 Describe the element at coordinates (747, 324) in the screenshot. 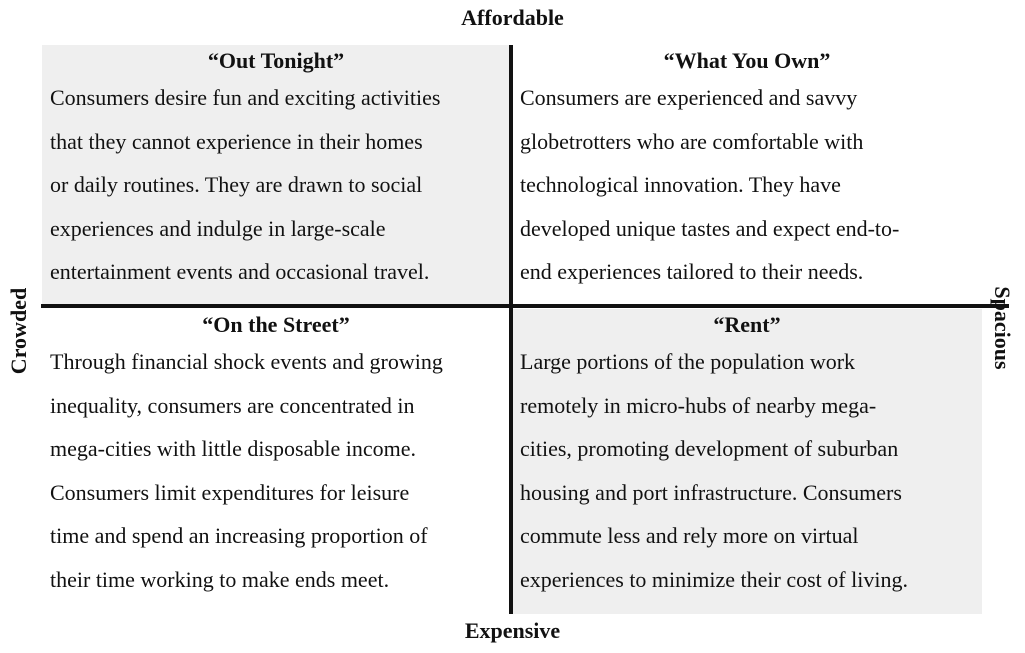

I see `quadrant-title: “Rent”` at that location.